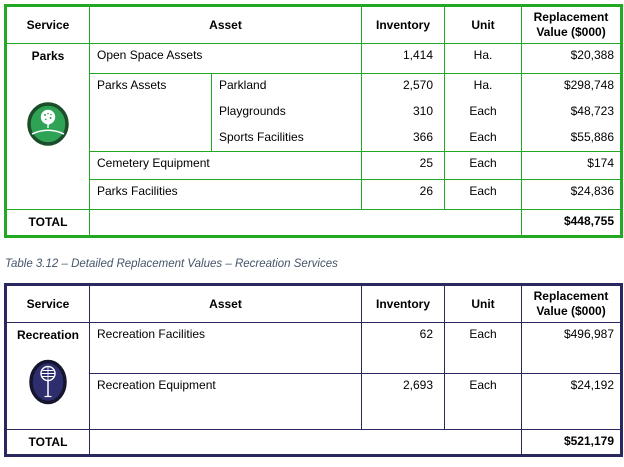  What do you see at coordinates (286, 112) in the screenshot?
I see `asset-cell: Playgrounds` at bounding box center [286, 112].